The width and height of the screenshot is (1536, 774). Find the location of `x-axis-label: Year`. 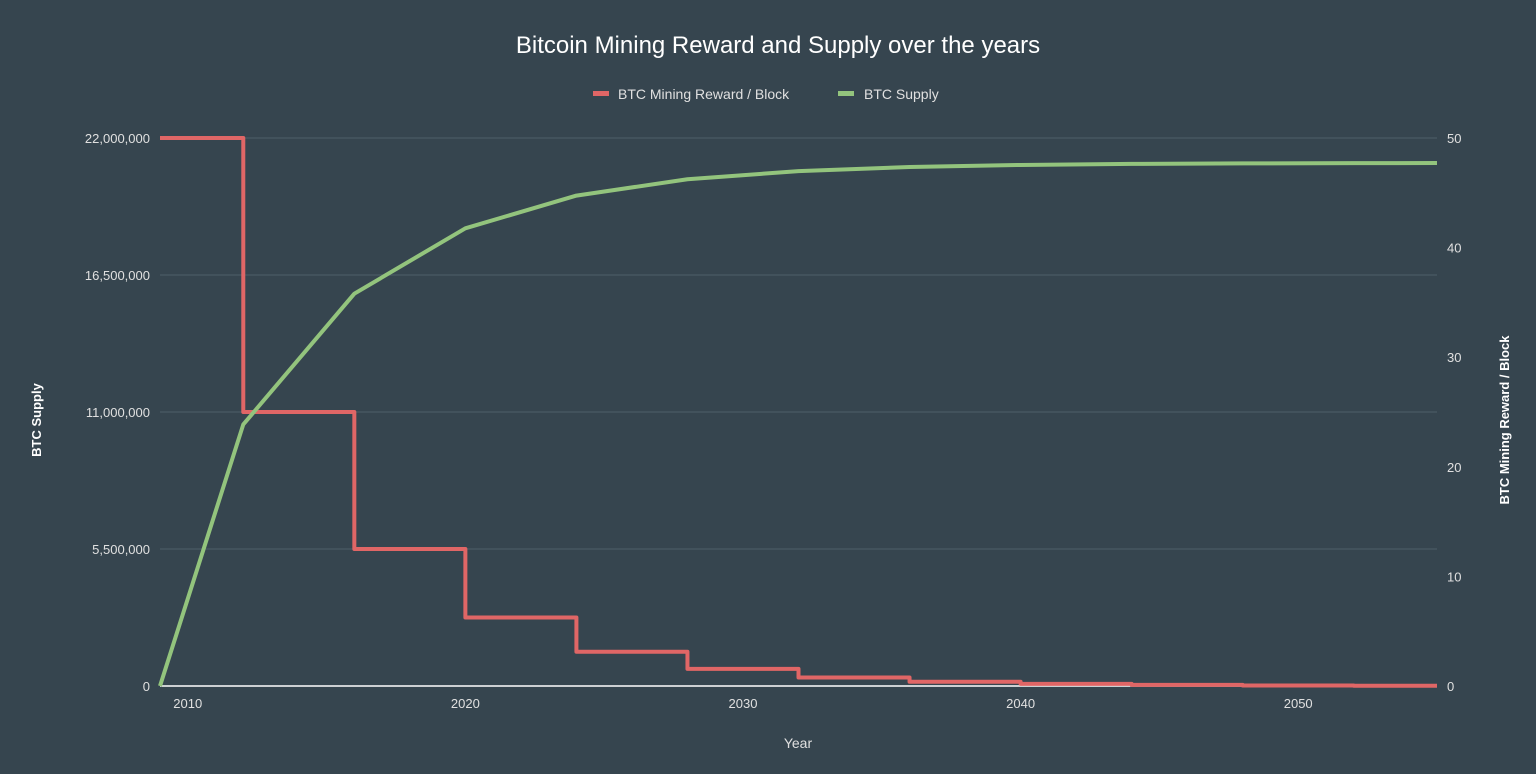

x-axis-label: Year is located at coordinates (798, 743).